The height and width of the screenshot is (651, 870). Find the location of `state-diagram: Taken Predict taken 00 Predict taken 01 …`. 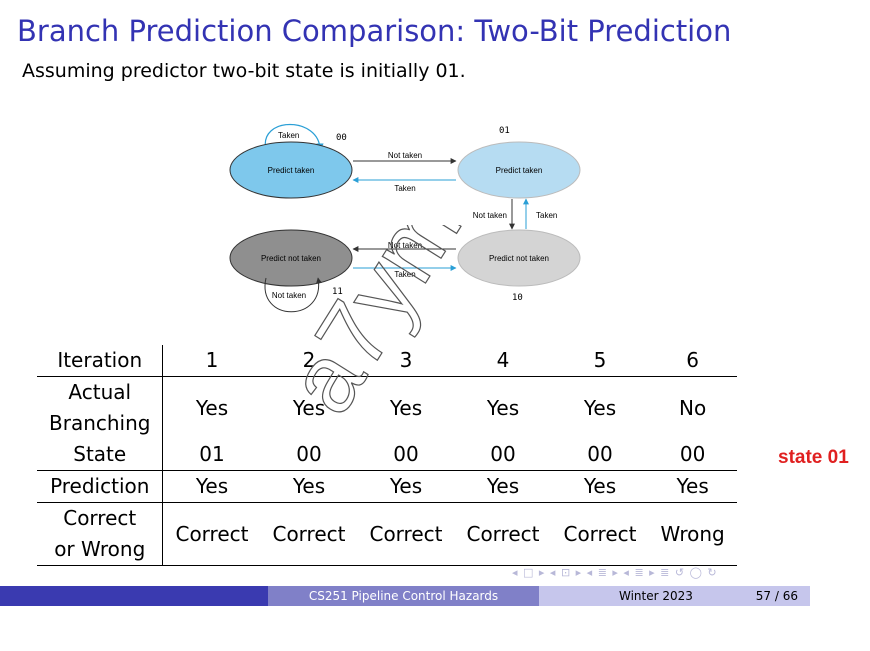

state-diagram: Taken Predict taken 00 Predict taken 01 … is located at coordinates (405, 218).